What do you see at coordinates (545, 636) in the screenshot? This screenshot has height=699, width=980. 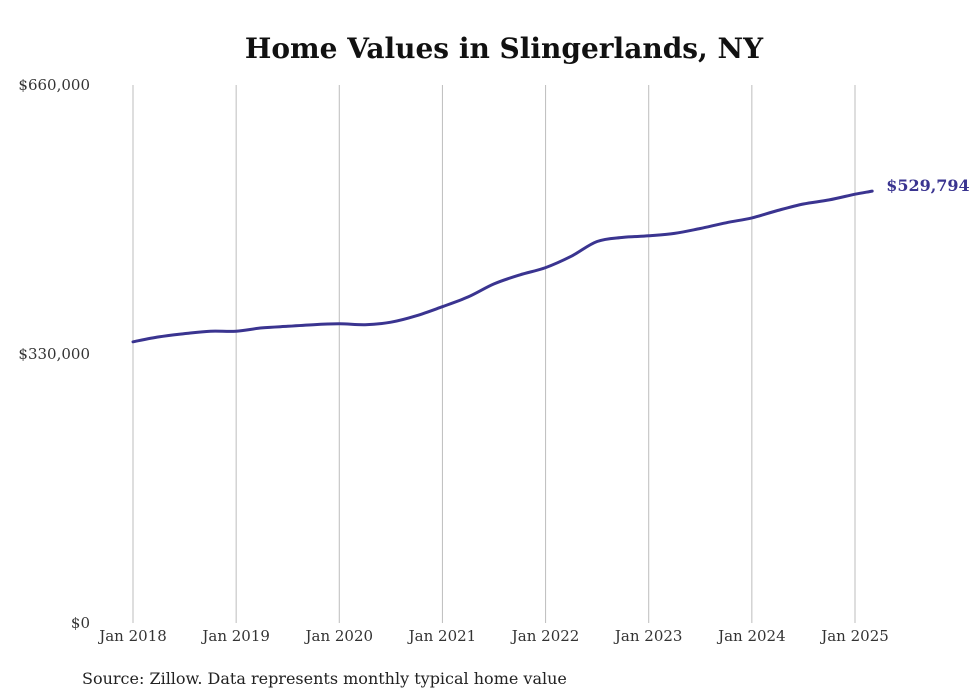 I see `x-tick-label: Jan 2022` at bounding box center [545, 636].